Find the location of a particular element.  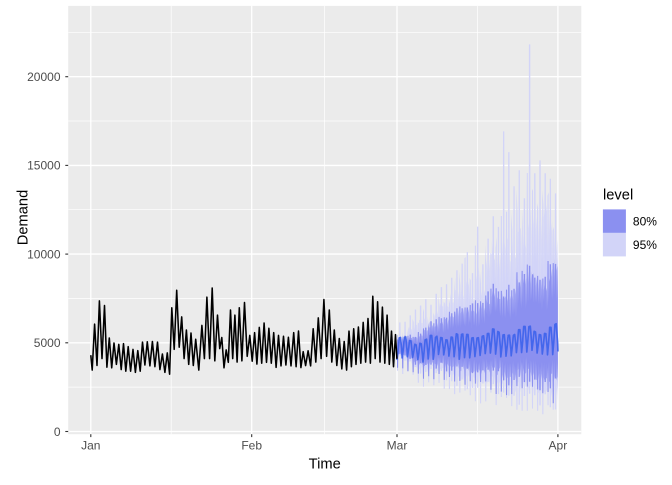

svg-text: 15000 is located at coordinates (44, 166).